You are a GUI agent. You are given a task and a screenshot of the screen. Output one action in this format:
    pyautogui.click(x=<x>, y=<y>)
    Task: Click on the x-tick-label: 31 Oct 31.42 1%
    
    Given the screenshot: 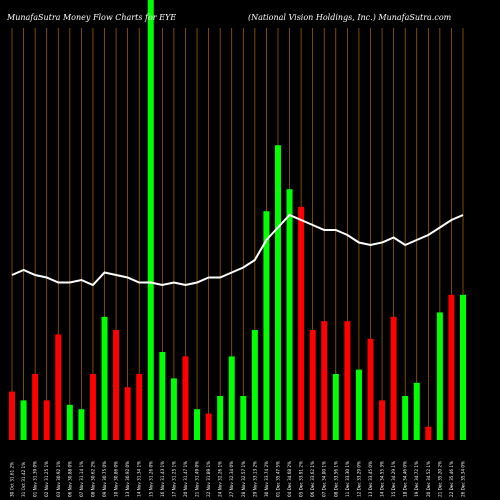 What is the action you would take?
    pyautogui.click(x=23, y=479)
    